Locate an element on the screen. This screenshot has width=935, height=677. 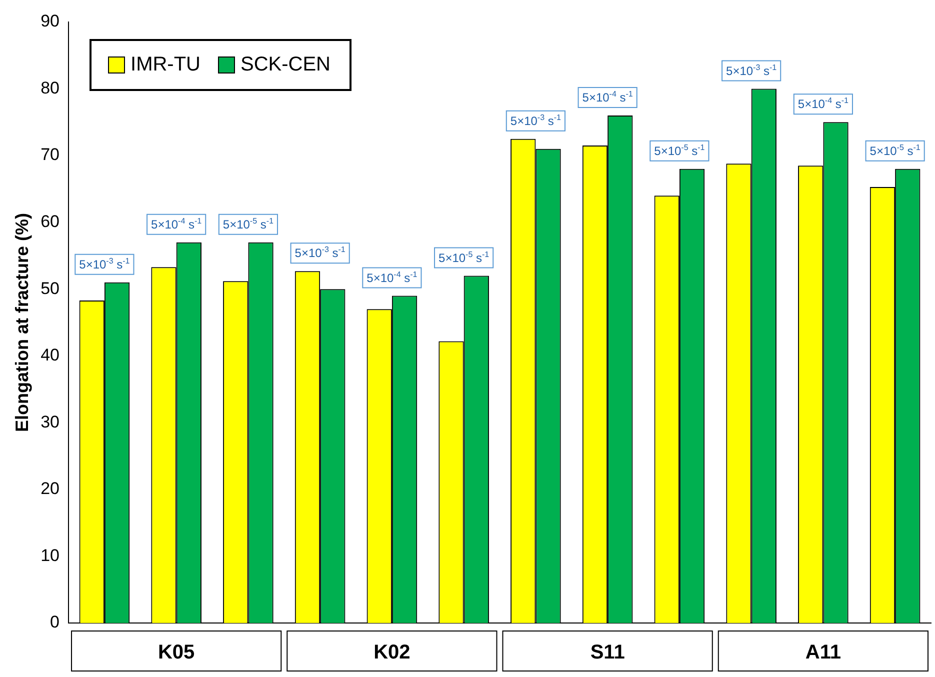
legend-label: SCK-CEN is located at coordinates (285, 65).